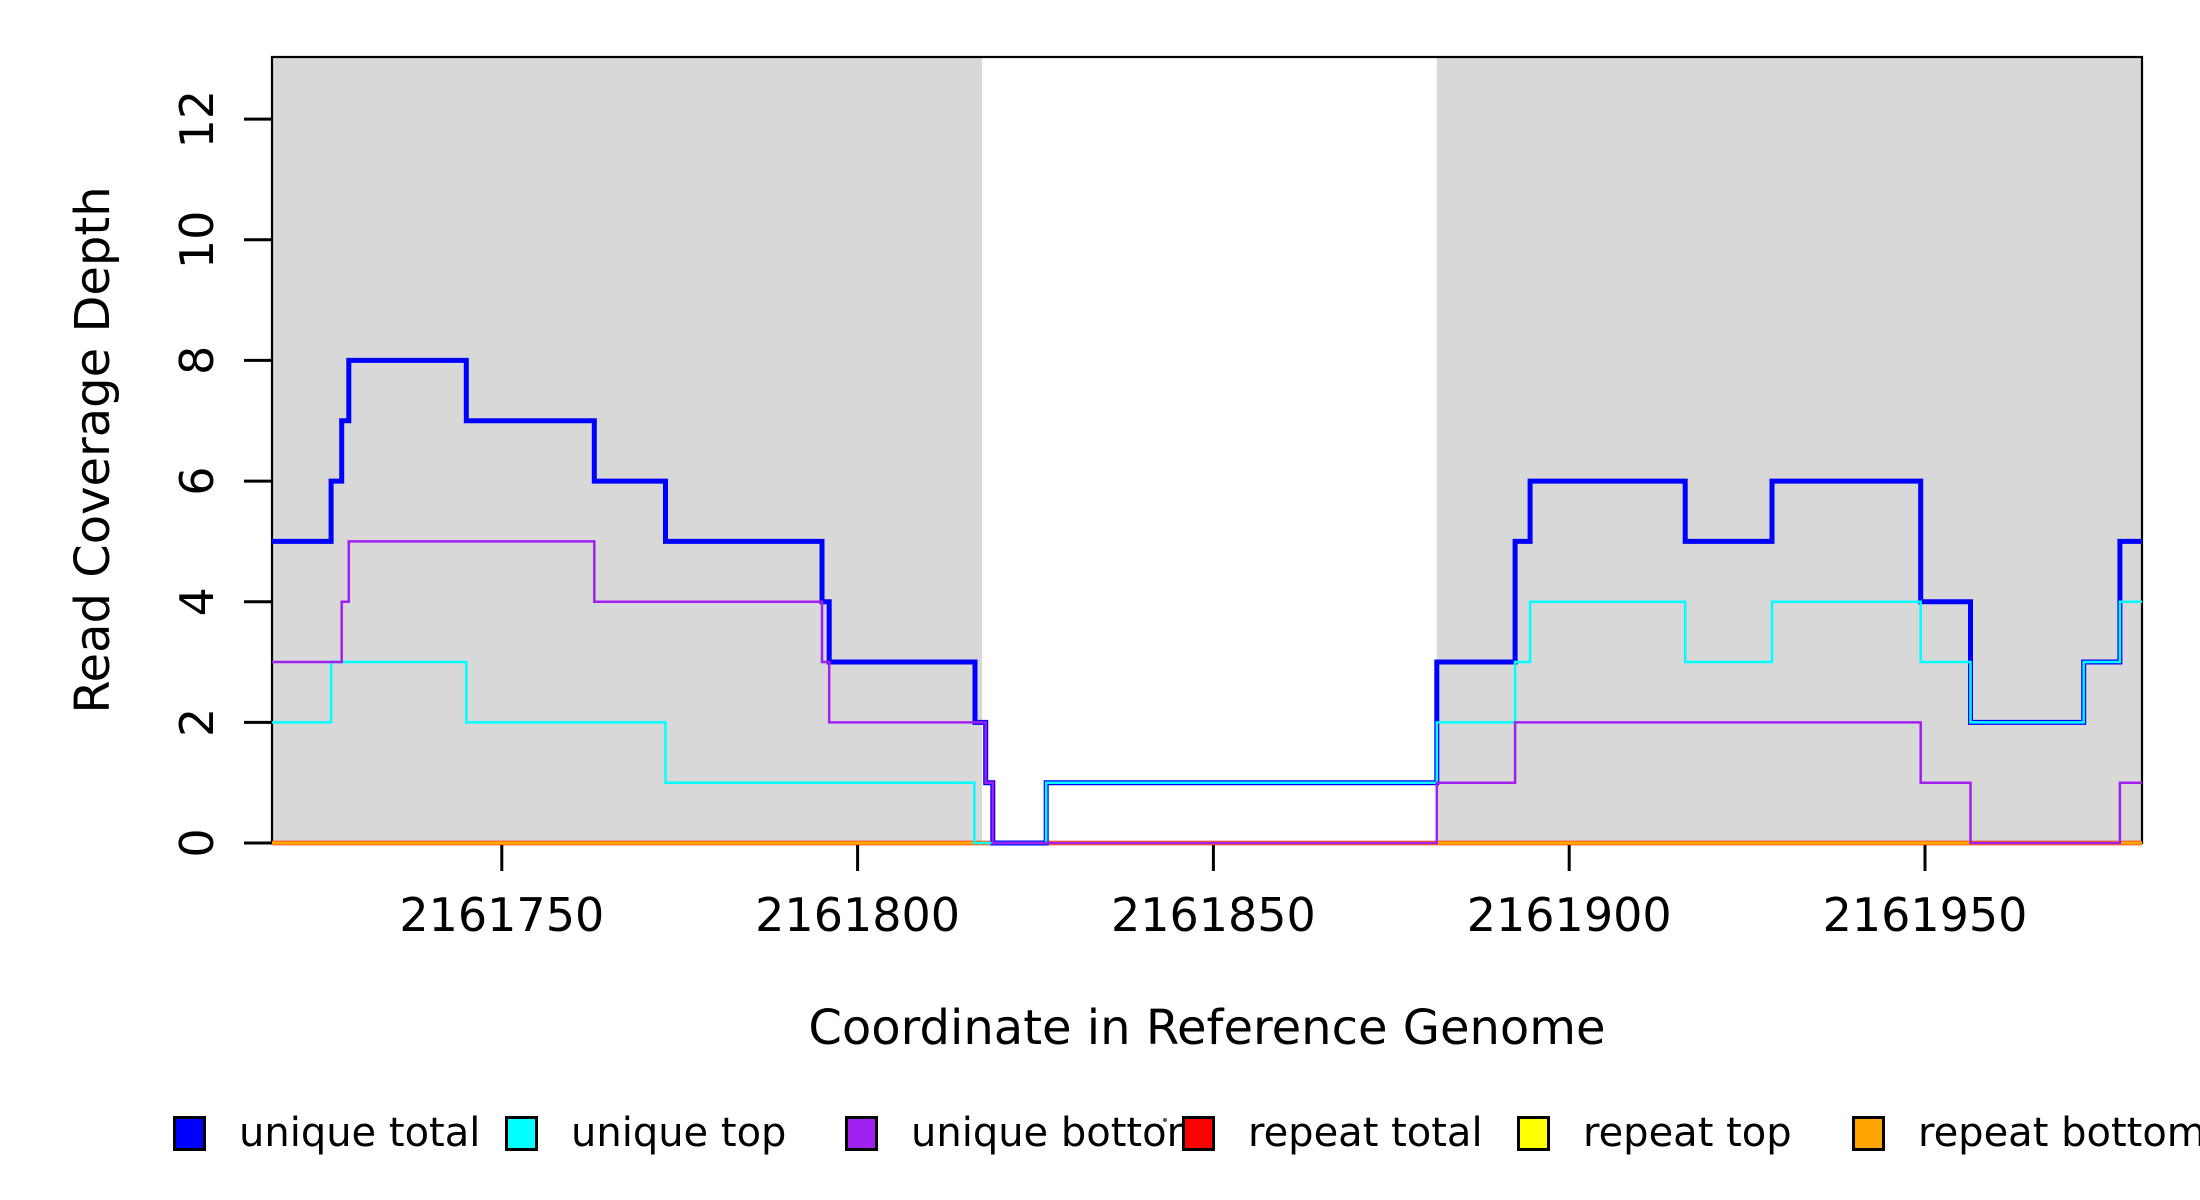 This screenshot has width=2200, height=1200. Describe the element at coordinates (197, 722) in the screenshot. I see `y-tick-label-2: 2` at that location.